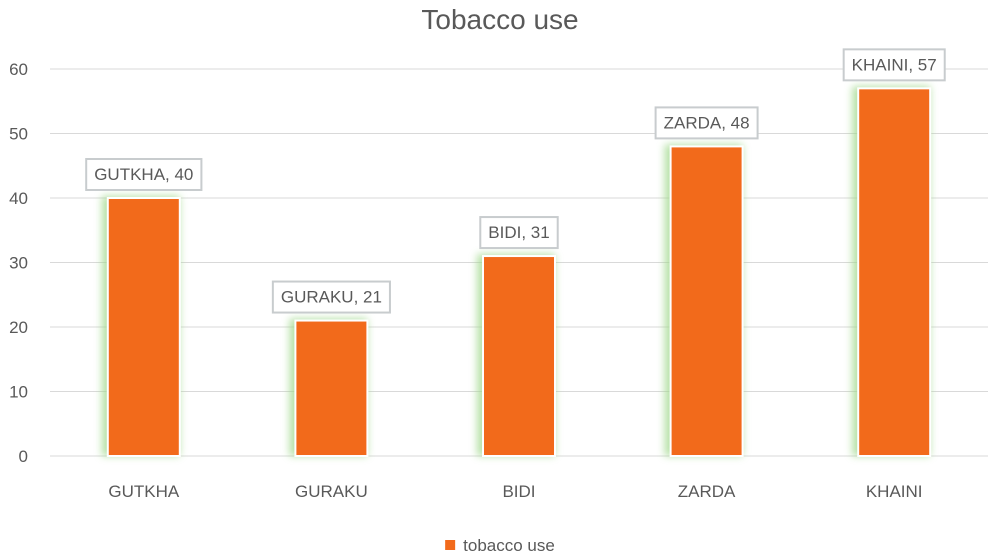  What do you see at coordinates (509, 545) in the screenshot?
I see `legend-label: tobacco use` at bounding box center [509, 545].